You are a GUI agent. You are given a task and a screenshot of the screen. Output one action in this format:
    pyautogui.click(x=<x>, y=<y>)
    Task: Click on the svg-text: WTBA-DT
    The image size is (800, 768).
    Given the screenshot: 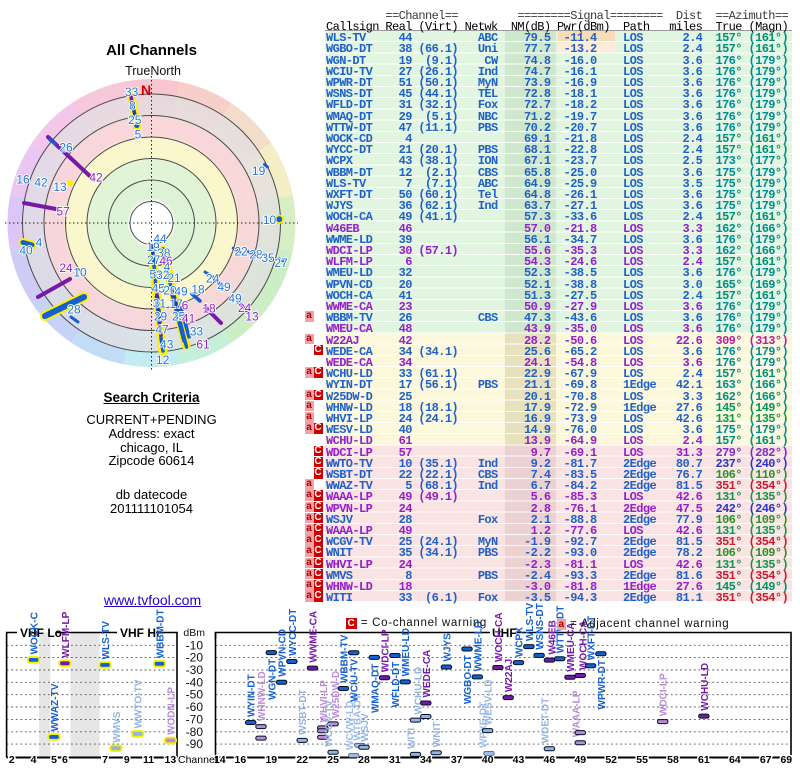 What is the action you would take?
    pyautogui.click(x=358, y=717)
    